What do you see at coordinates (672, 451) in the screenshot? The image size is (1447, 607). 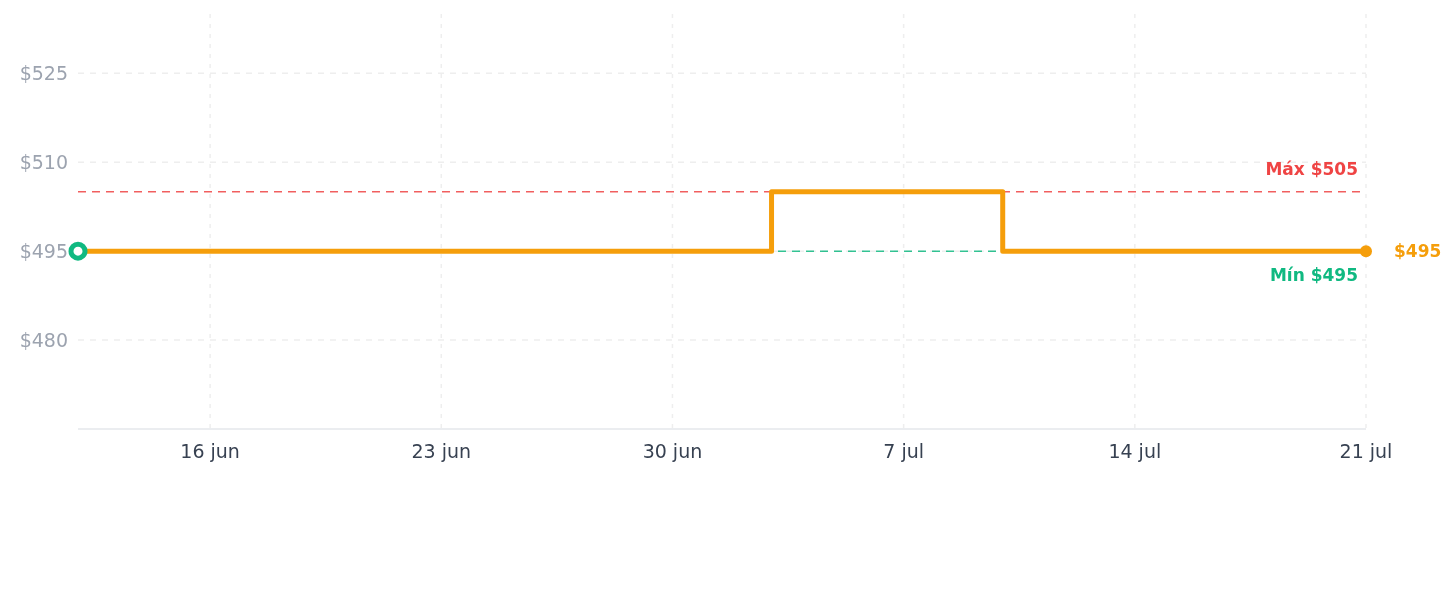 I see `x-tick-label: 30 jun` at bounding box center [672, 451].